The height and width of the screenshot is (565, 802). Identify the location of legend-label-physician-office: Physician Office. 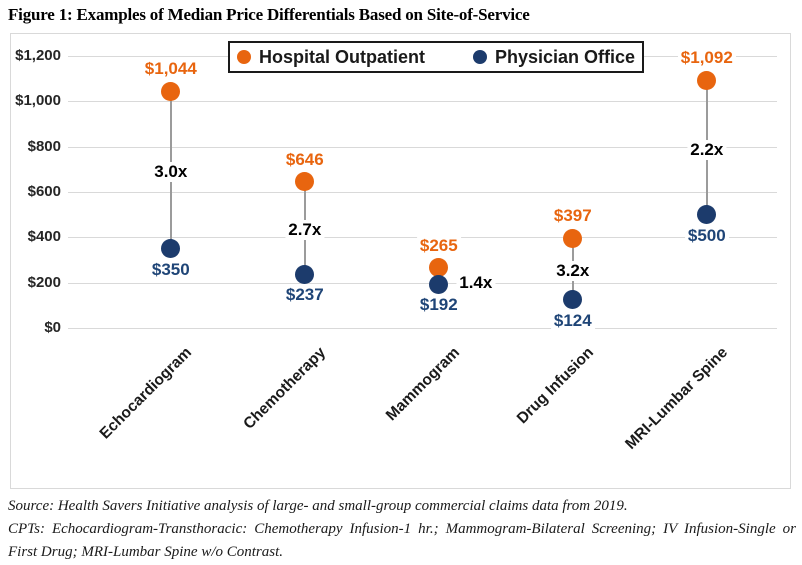
(565, 56).